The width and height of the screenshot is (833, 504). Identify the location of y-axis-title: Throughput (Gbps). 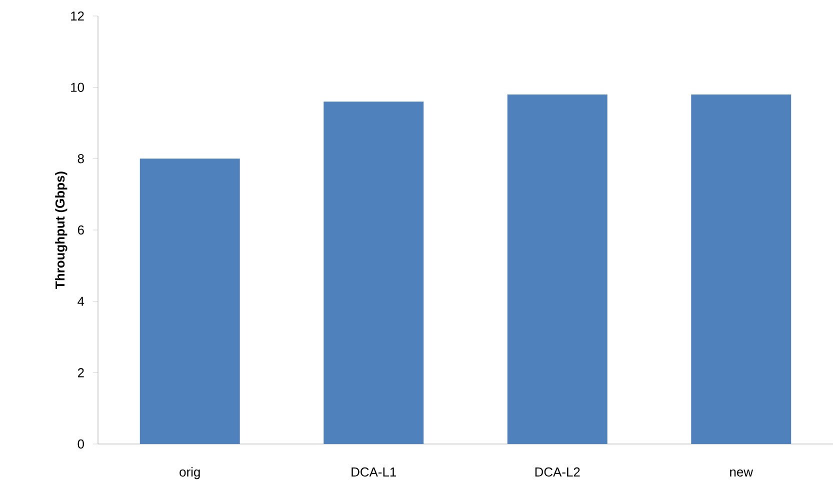
(61, 230).